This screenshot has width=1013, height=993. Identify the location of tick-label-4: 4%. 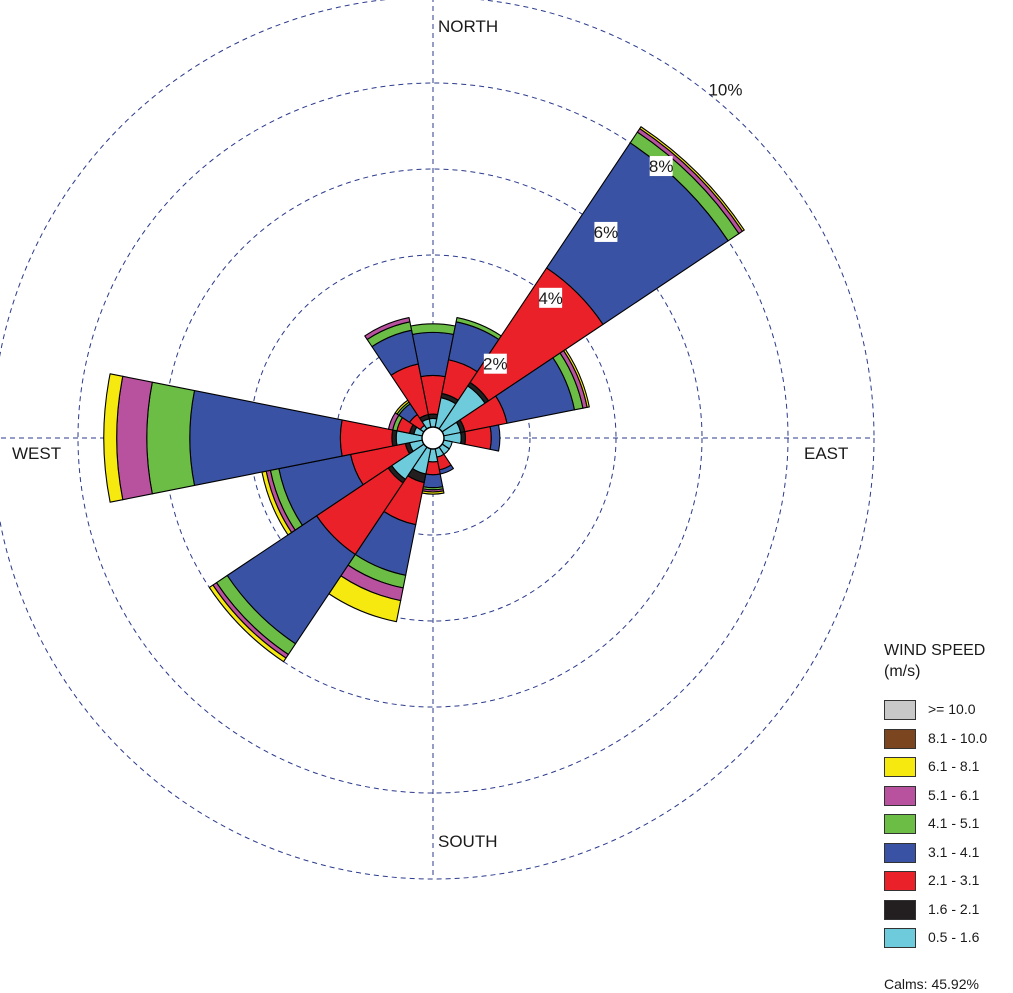
(550, 297).